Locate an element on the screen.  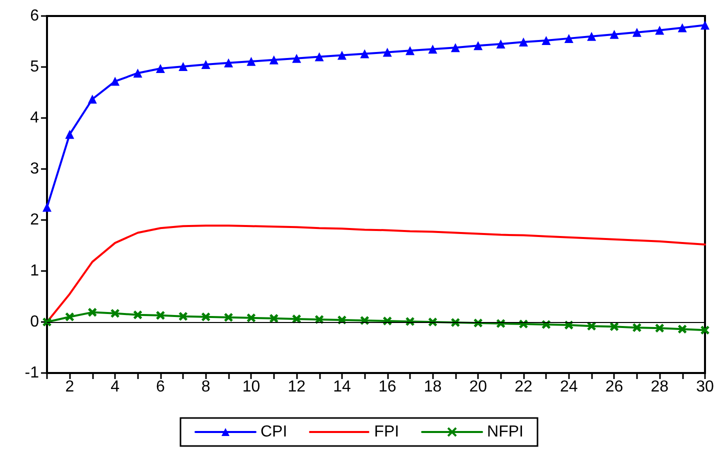
y-tick-label: 4 is located at coordinates (35, 118).